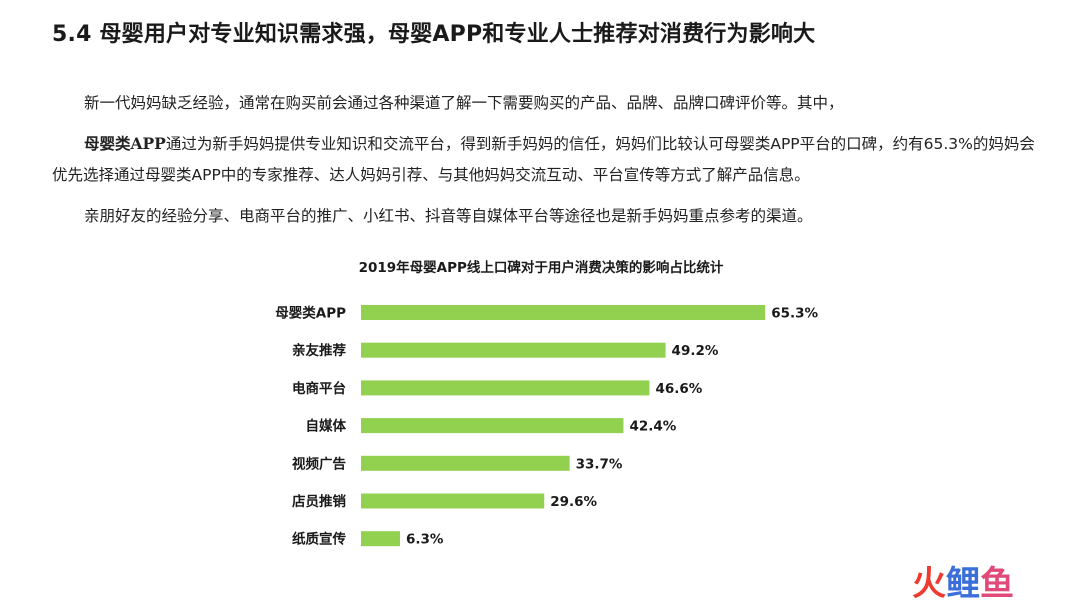 Image resolution: width=1080 pixels, height=607 pixels. Describe the element at coordinates (678, 389) in the screenshot. I see `value-label: 46.6%` at that location.